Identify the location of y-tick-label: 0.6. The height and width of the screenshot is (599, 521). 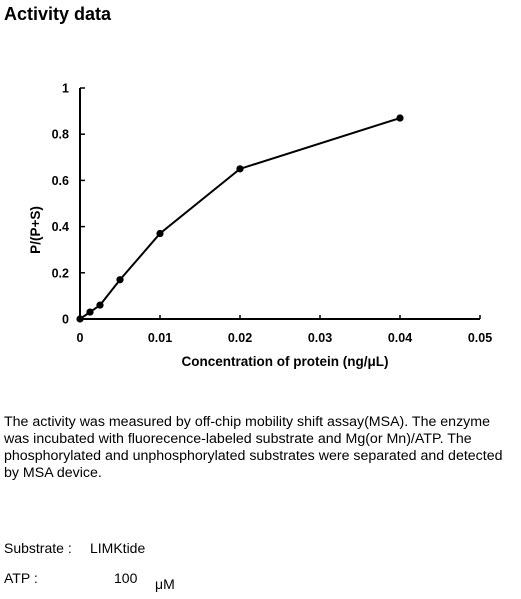
(60, 181).